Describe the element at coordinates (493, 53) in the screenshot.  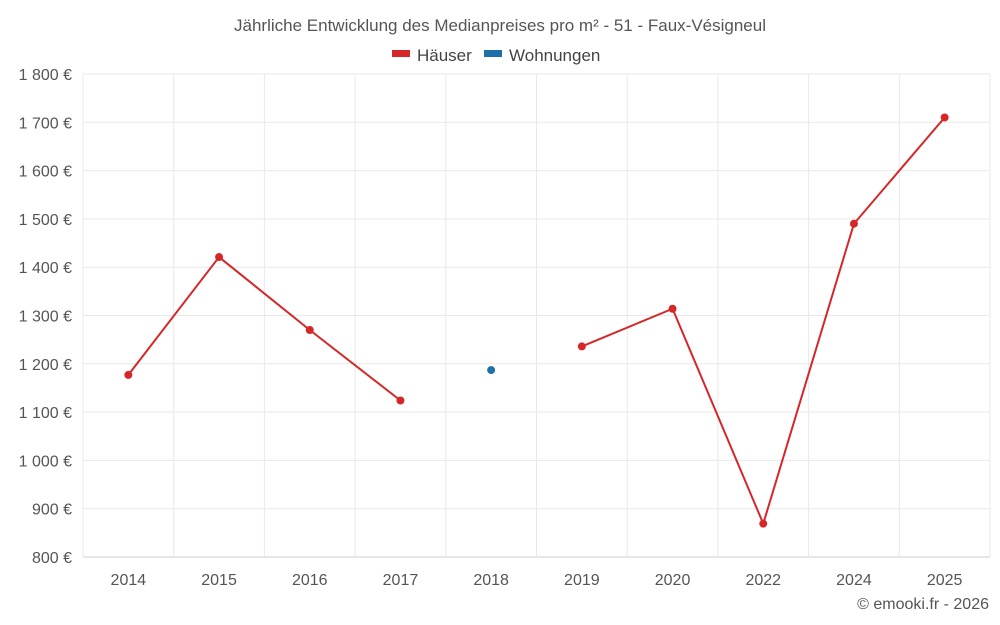
I see `legend-swatch-wohnungen` at that location.